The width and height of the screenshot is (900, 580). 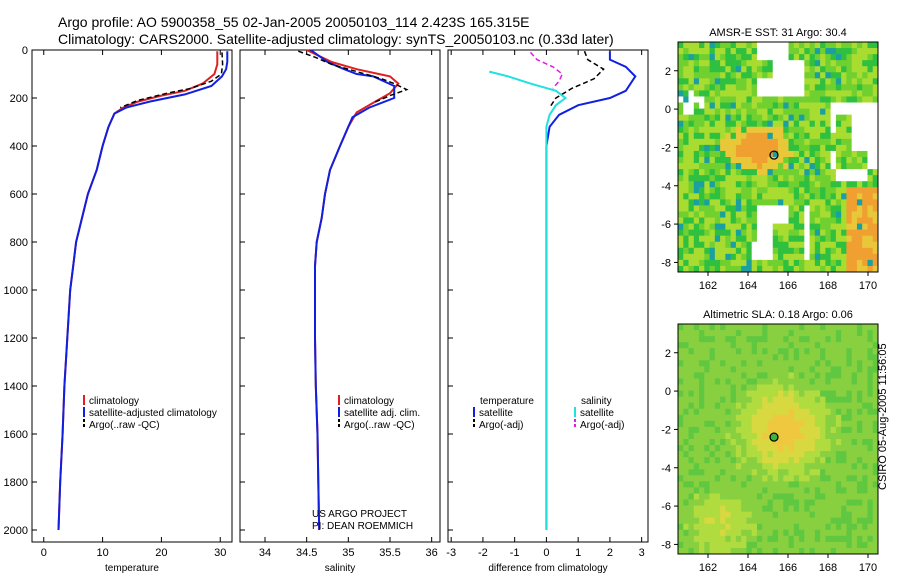 What do you see at coordinates (507, 401) in the screenshot?
I see `diff-legend-heading: temperature` at bounding box center [507, 401].